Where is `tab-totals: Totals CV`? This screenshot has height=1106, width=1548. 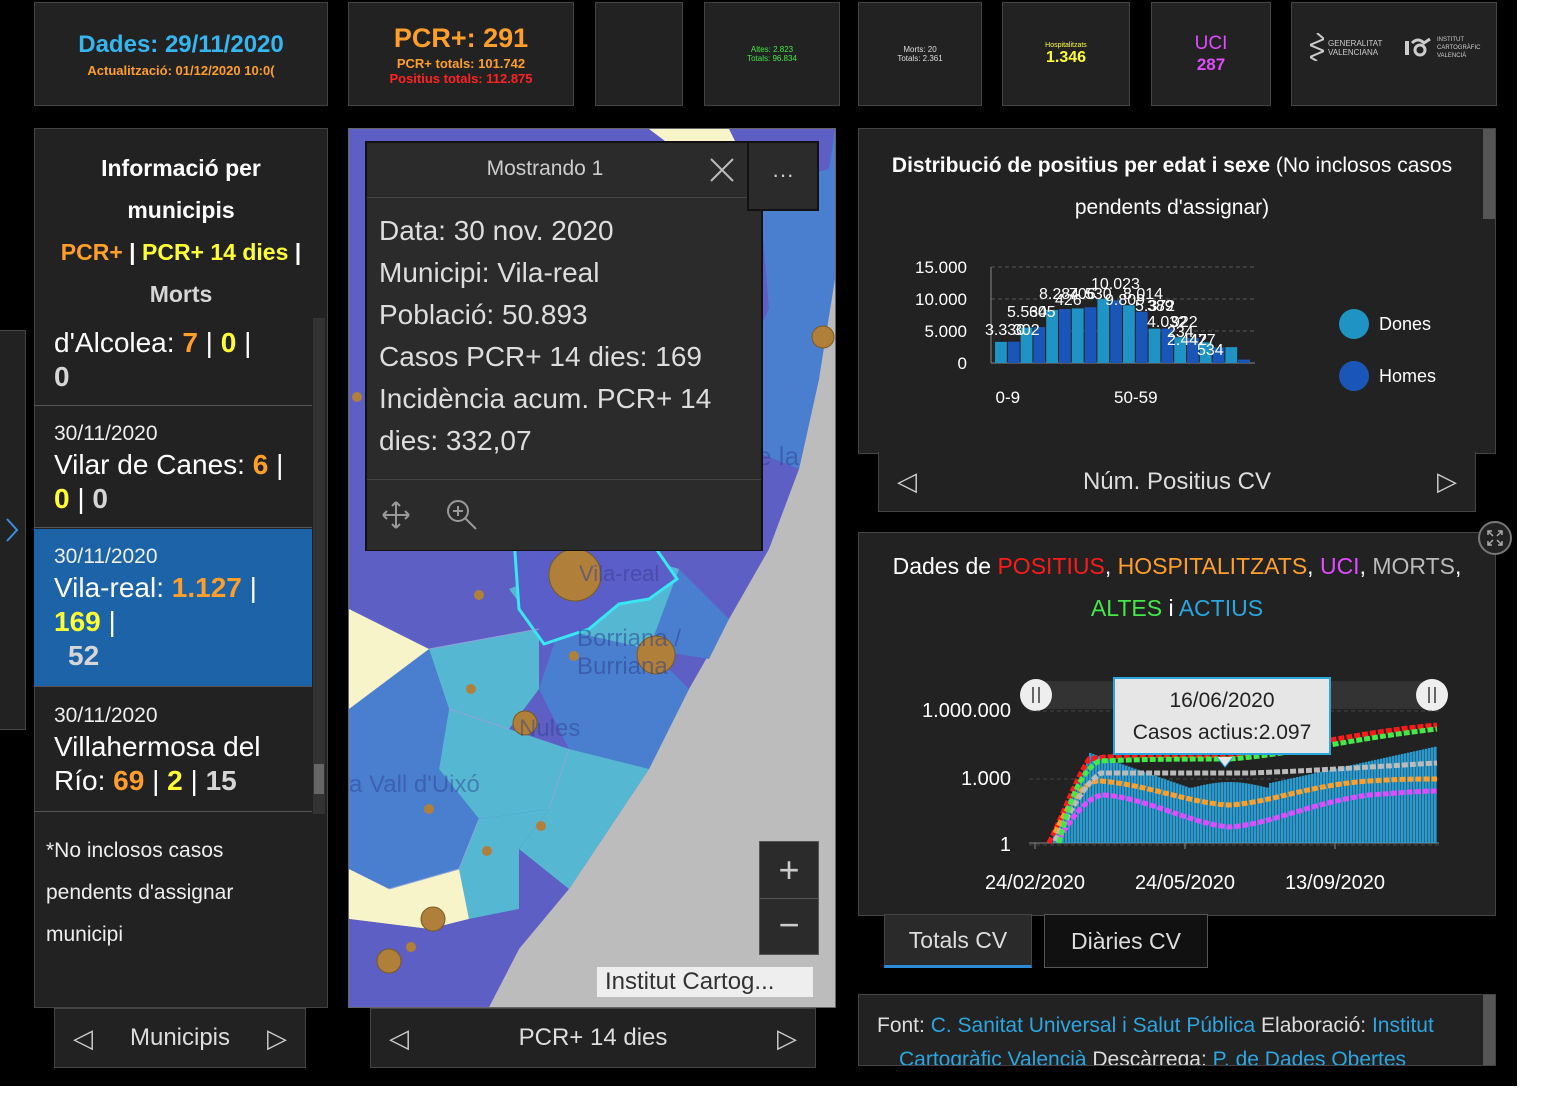
tab-totals: Totals CV is located at coordinates (958, 941).